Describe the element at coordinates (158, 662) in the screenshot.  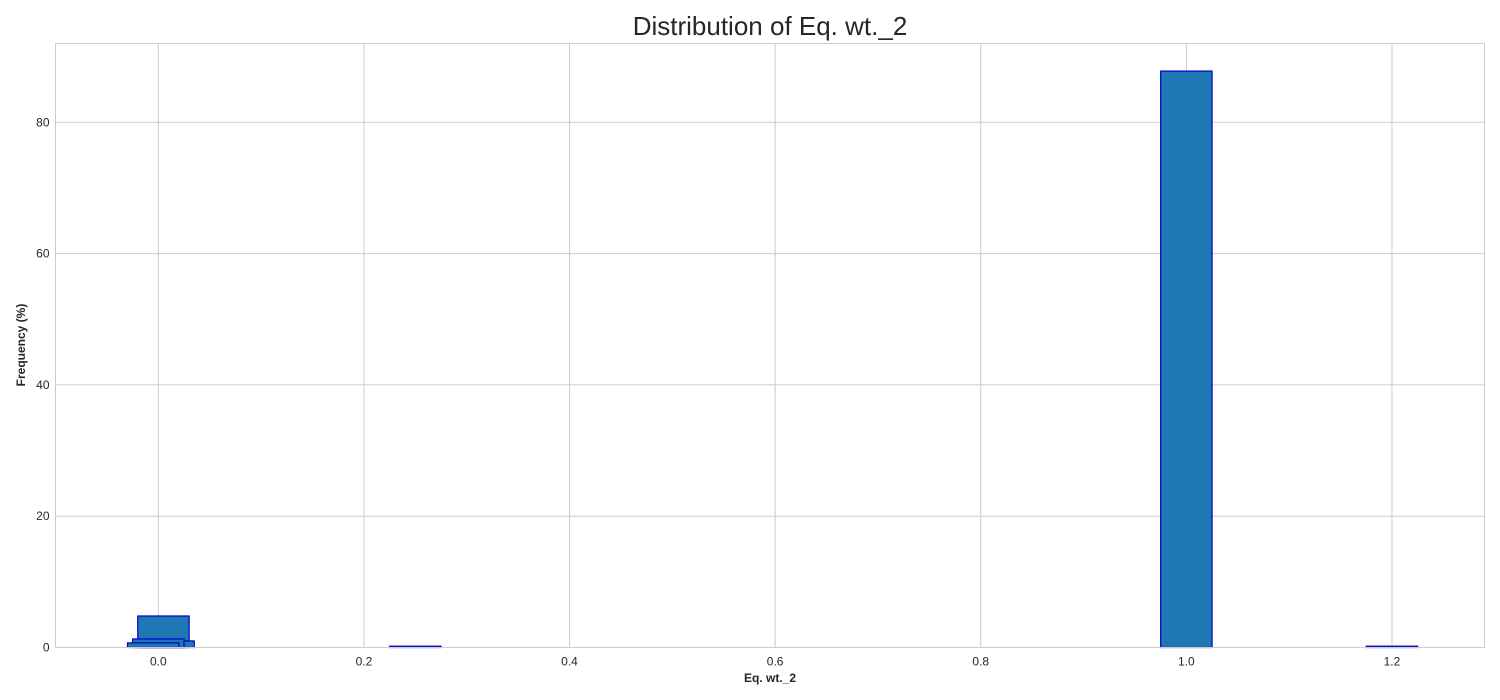
I see `x-tick-label: 0.0` at that location.